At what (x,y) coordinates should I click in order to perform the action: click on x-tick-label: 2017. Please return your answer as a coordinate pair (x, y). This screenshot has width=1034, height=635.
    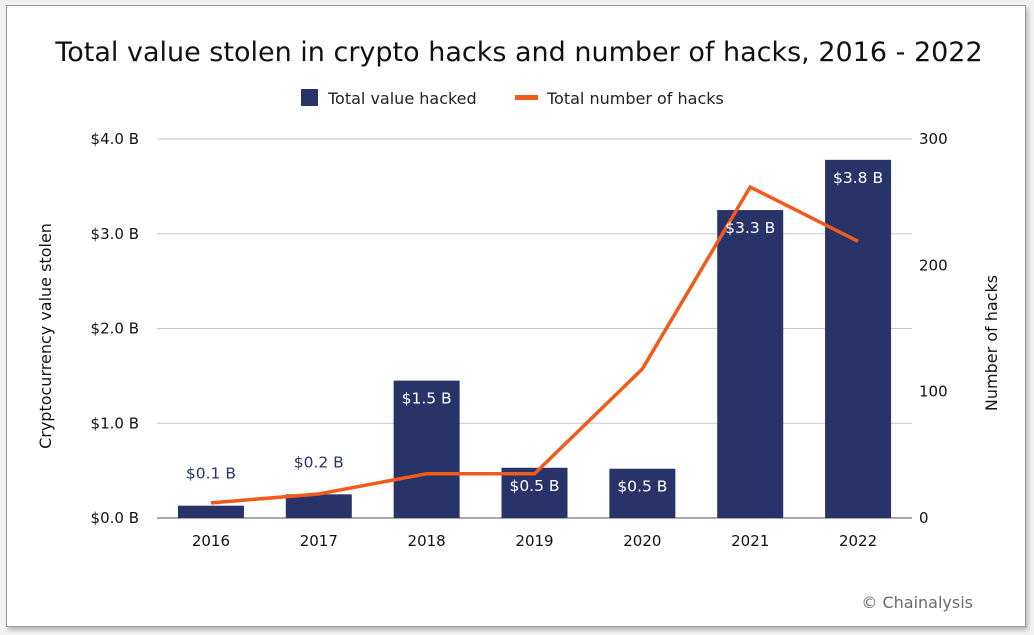
    Looking at the image, I should click on (319, 541).